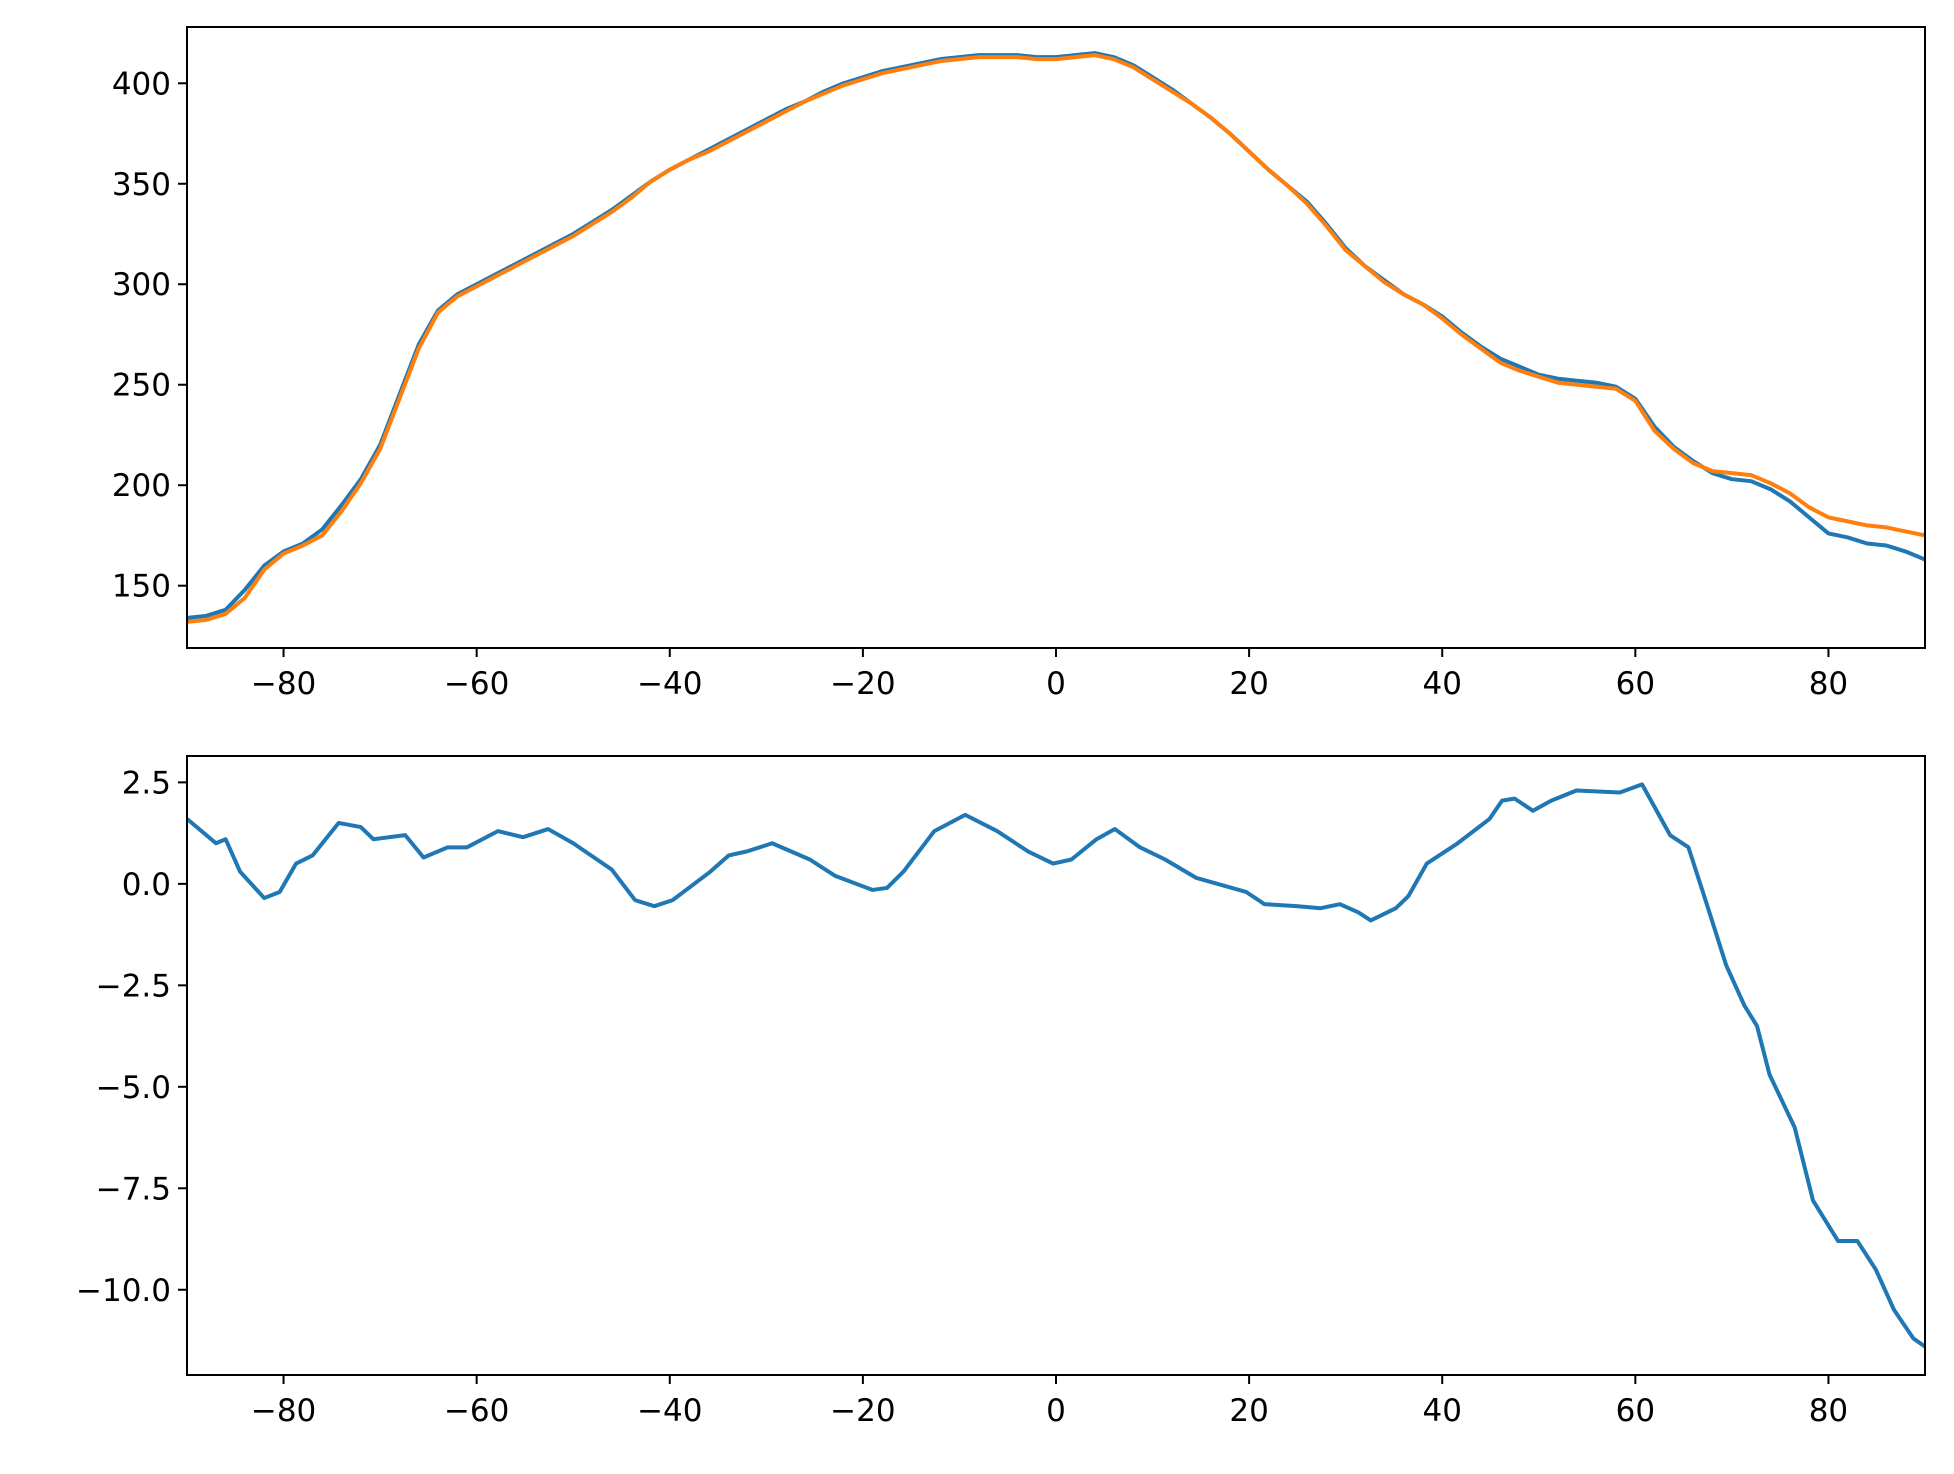  Describe the element at coordinates (133, 1189) in the screenshot. I see `y-tick-label: −7.5` at that location.